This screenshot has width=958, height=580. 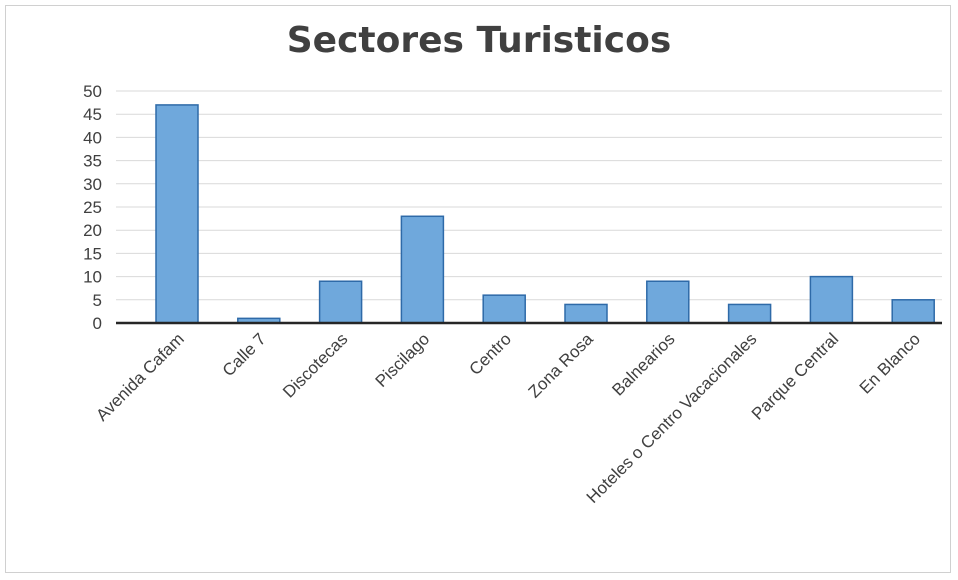 What do you see at coordinates (479, 40) in the screenshot?
I see `chart-title: Sectores Turisticos` at bounding box center [479, 40].